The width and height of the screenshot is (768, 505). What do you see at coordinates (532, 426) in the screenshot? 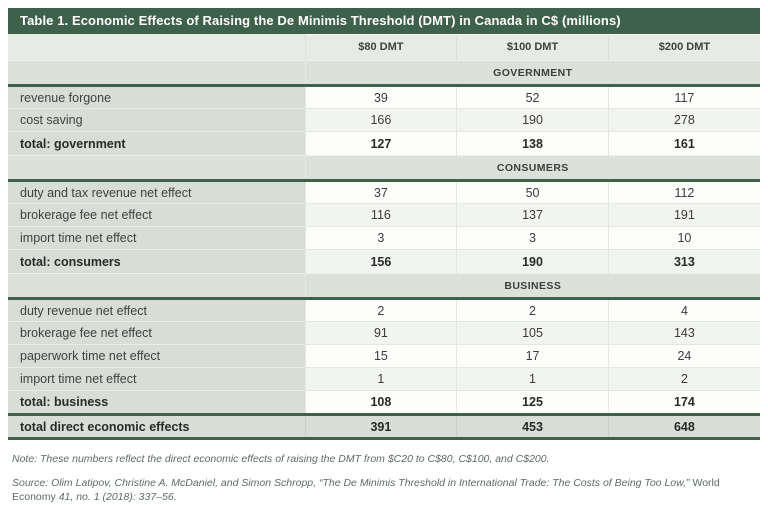
I see `row-value: 453` at bounding box center [532, 426].